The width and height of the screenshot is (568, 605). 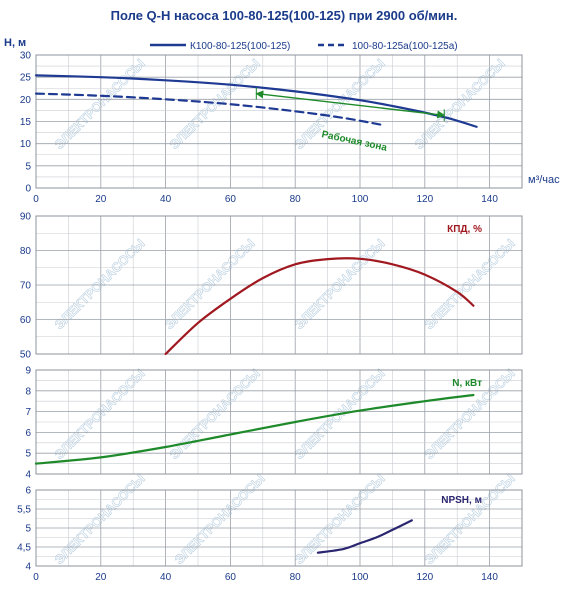 I want to click on panel-frame, so click(x=279, y=528).